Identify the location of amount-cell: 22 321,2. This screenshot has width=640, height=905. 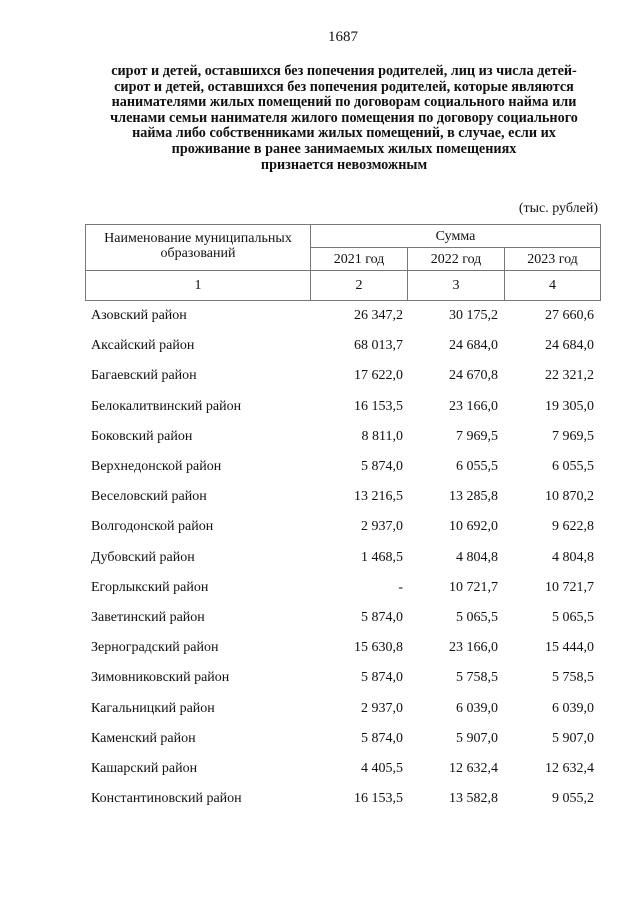
(569, 376).